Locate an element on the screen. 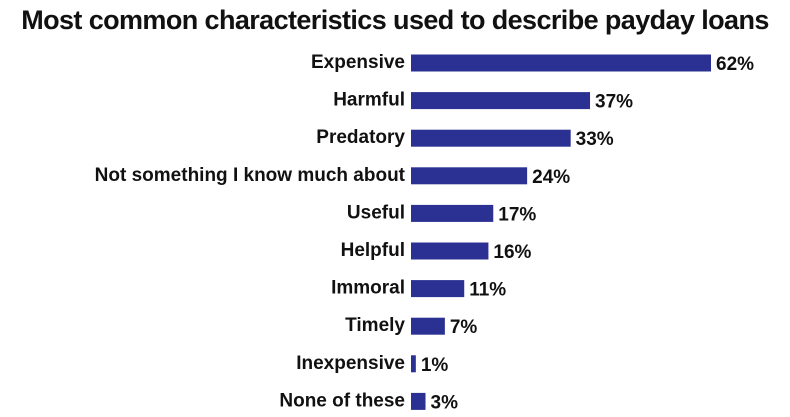 The image size is (790, 417). category-label: Useful is located at coordinates (376, 212).